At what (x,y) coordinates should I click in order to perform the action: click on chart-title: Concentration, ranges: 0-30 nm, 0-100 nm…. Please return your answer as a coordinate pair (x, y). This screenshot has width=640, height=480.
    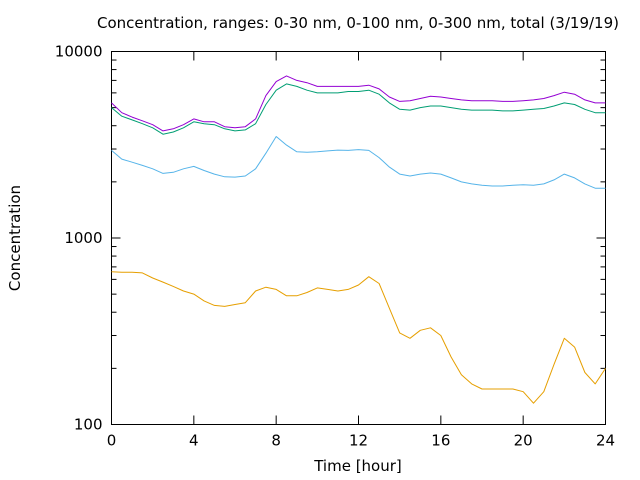
    Looking at the image, I should click on (358, 23).